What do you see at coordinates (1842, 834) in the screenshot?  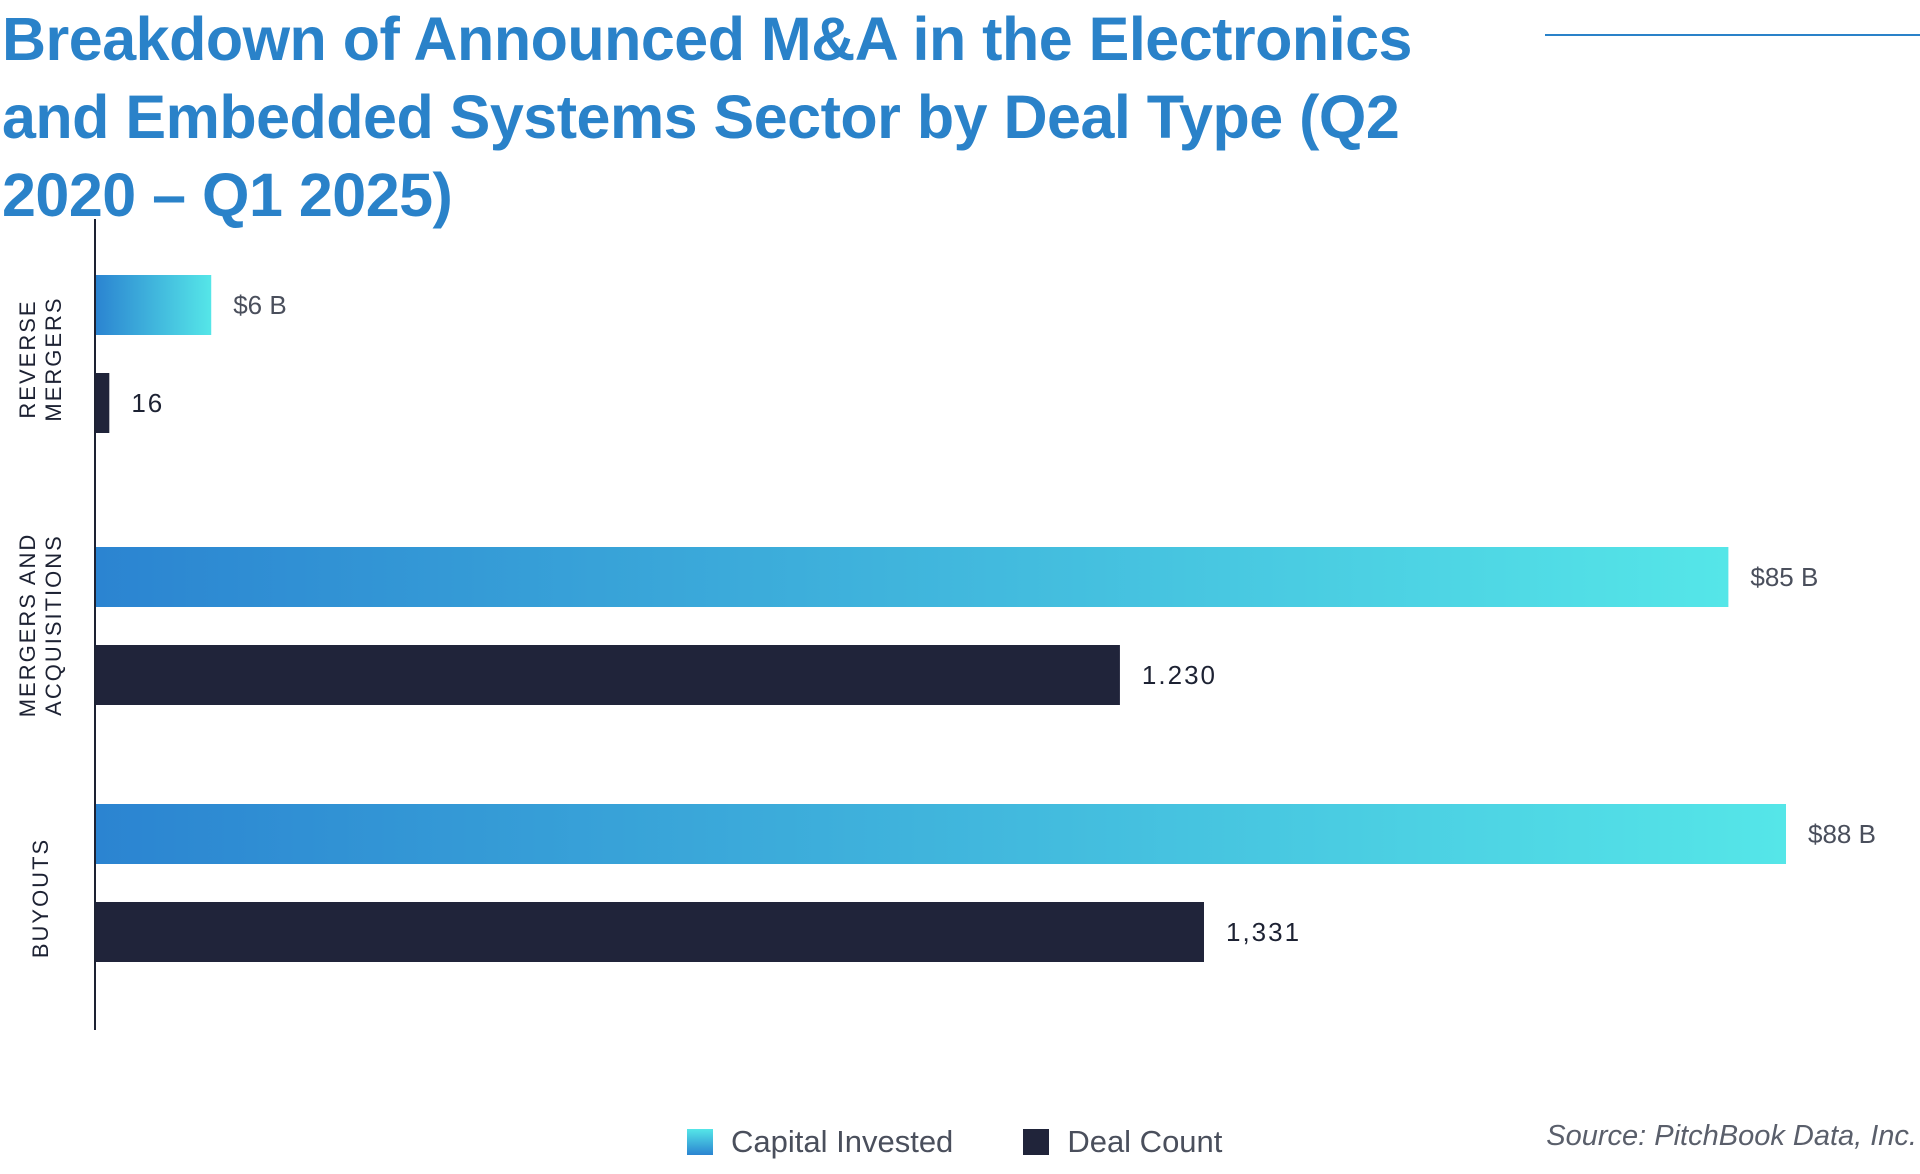 I see `data-label-capital-invested-2: $88 B` at bounding box center [1842, 834].